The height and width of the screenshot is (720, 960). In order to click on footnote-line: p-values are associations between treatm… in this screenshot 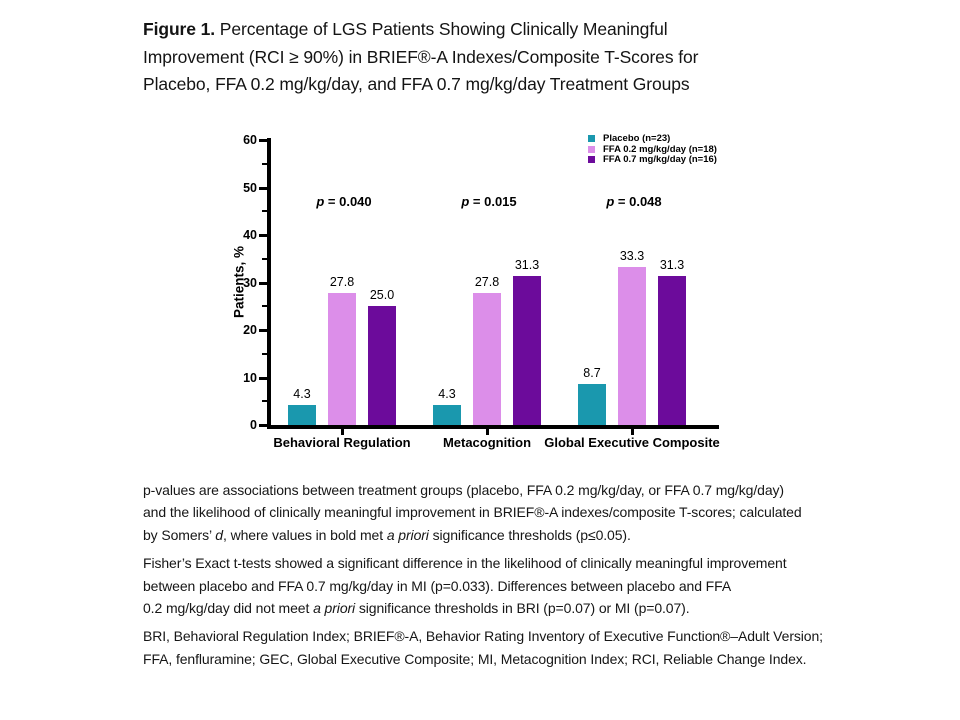, I will do `click(463, 490)`.